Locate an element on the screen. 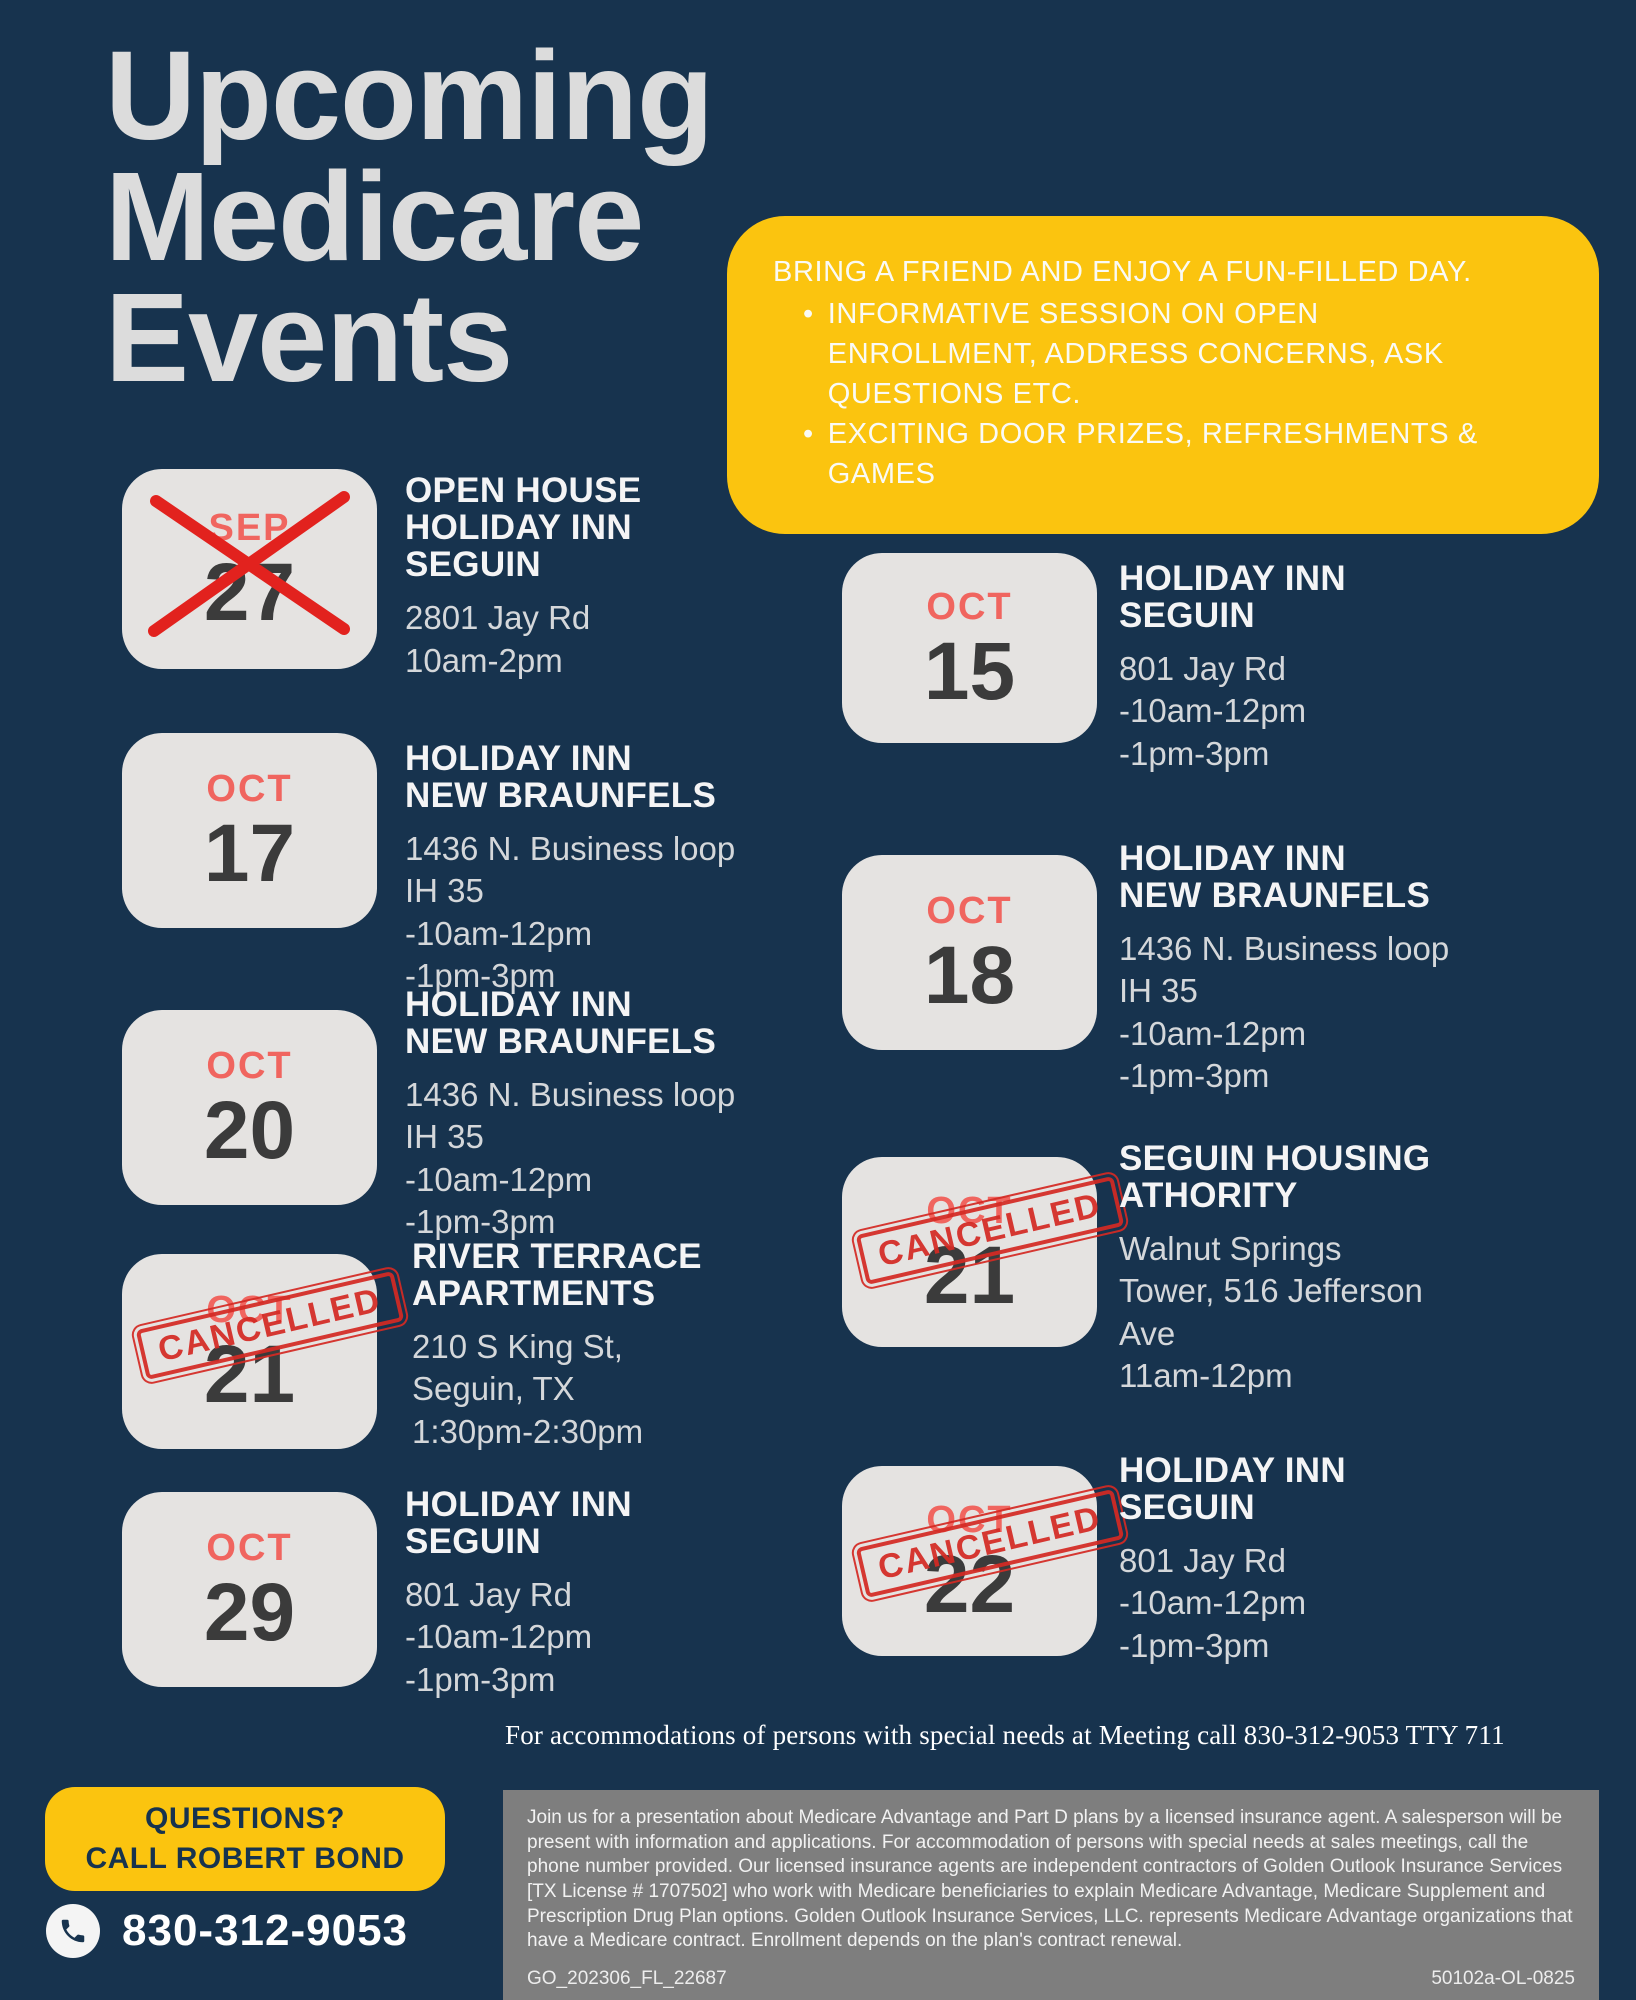  event-details: 210 S King St, Seguin, TX 1:30pm-2:30pm is located at coordinates (582, 1389).